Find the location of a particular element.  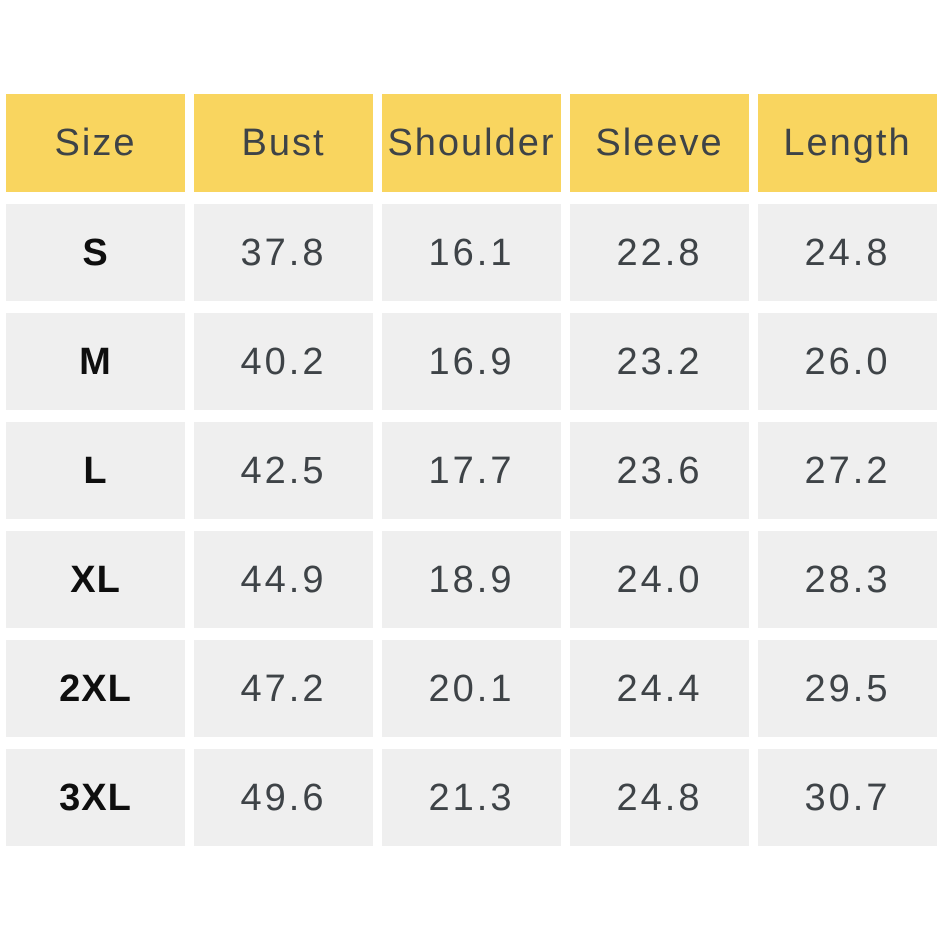

shoulder-value-m: 16.9 is located at coordinates (471, 361).